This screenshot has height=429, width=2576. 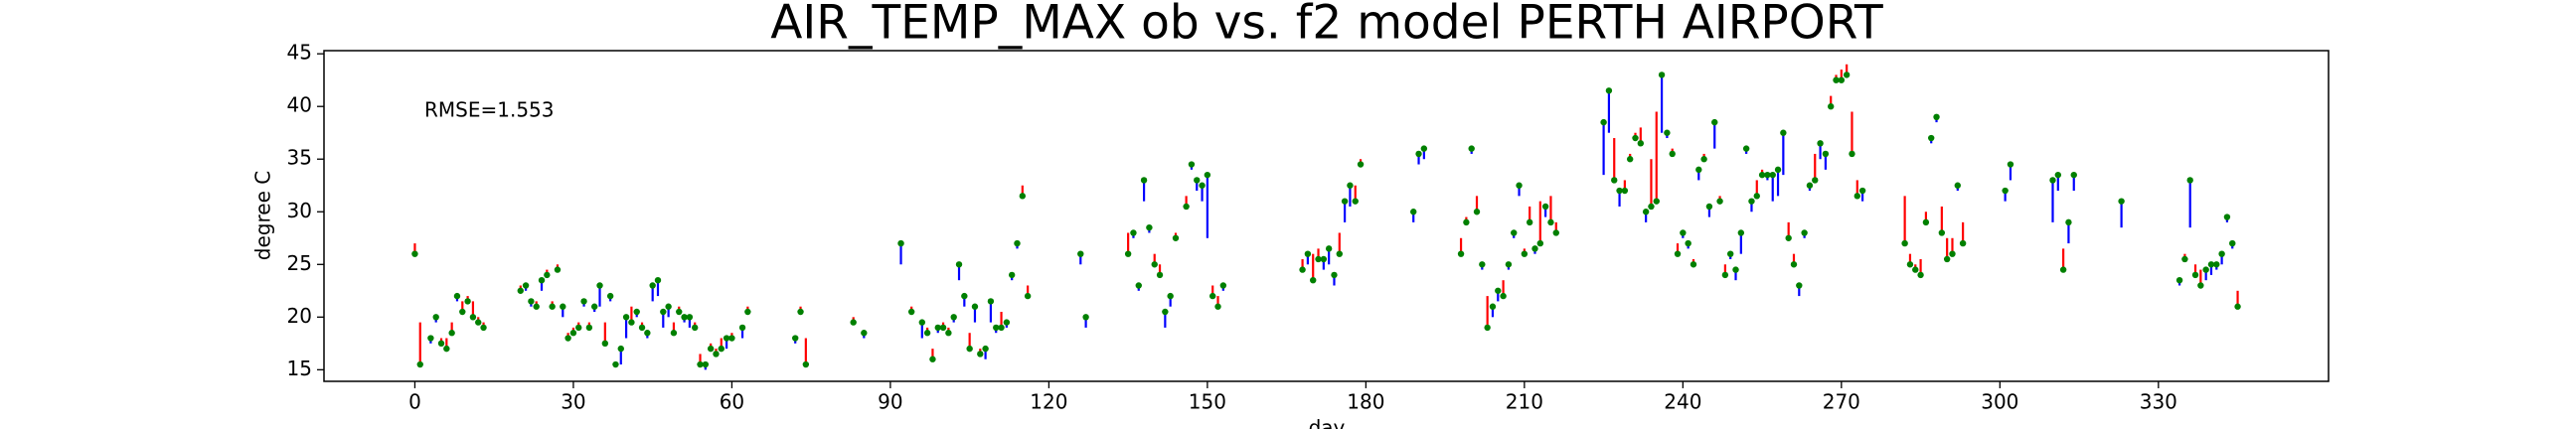 What do you see at coordinates (299, 158) in the screenshot?
I see `y-tick-label: 35` at bounding box center [299, 158].